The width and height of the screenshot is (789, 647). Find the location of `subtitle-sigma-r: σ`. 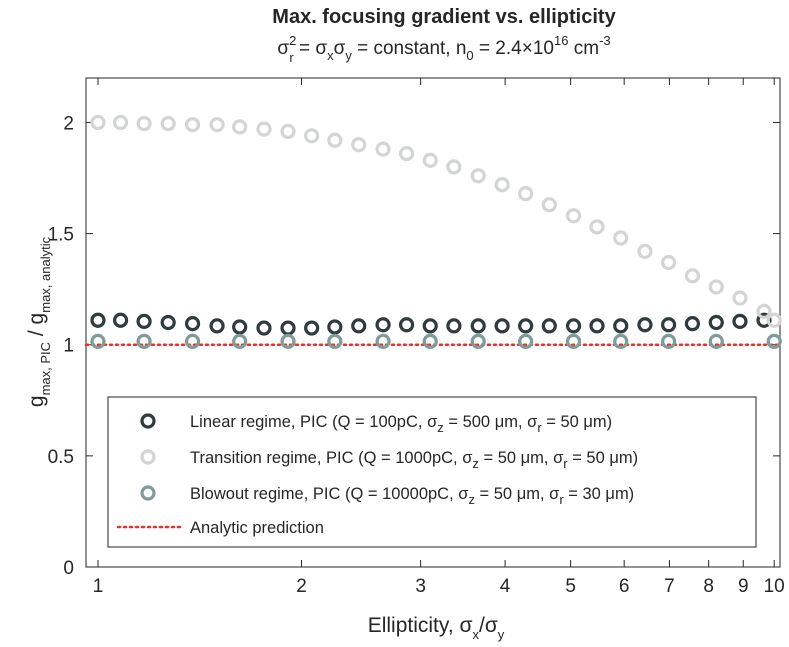

subtitle-sigma-r: σ is located at coordinates (283, 48).